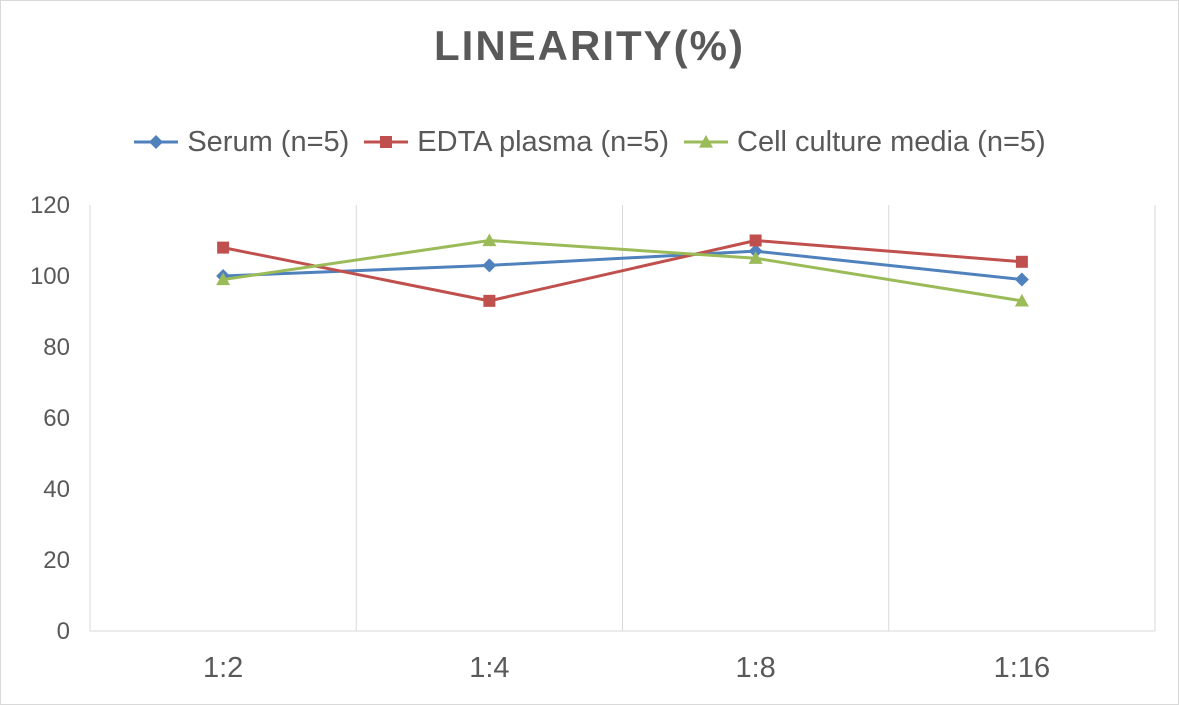 This screenshot has height=705, width=1179. Describe the element at coordinates (891, 141) in the screenshot. I see `legend-label: Cell culture media (n=5)` at that location.